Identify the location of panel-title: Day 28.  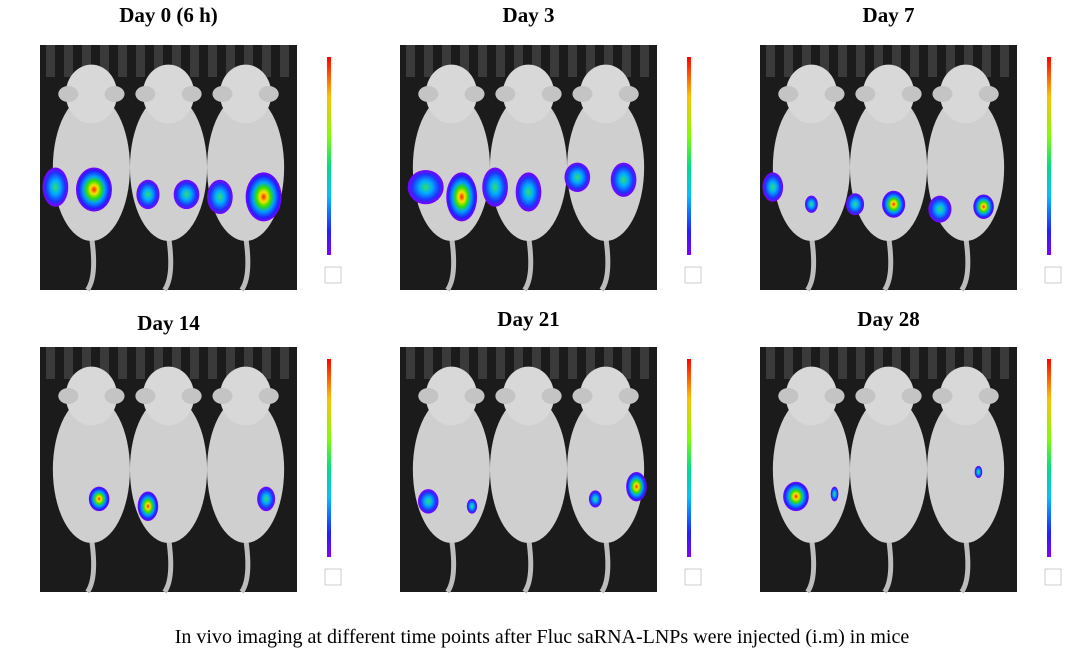
(888, 319).